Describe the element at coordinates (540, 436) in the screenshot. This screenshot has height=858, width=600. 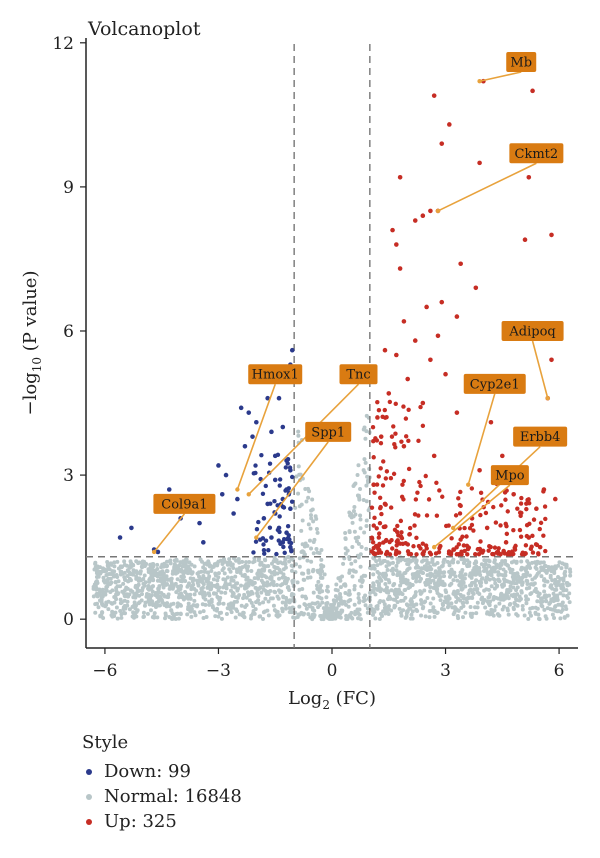
I see `annotation-box` at that location.